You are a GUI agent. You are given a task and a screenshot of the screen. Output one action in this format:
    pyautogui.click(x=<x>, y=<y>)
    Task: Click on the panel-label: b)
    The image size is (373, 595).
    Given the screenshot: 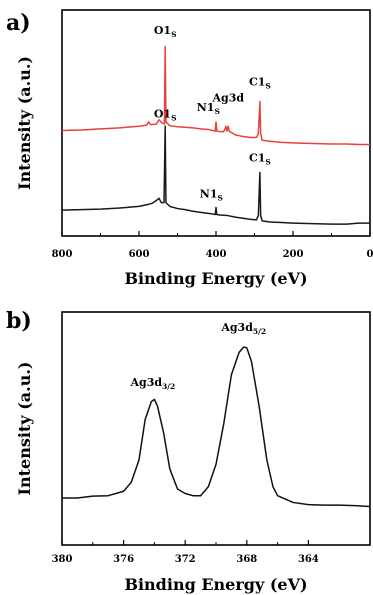 What is the action you would take?
    pyautogui.click(x=19, y=321)
    